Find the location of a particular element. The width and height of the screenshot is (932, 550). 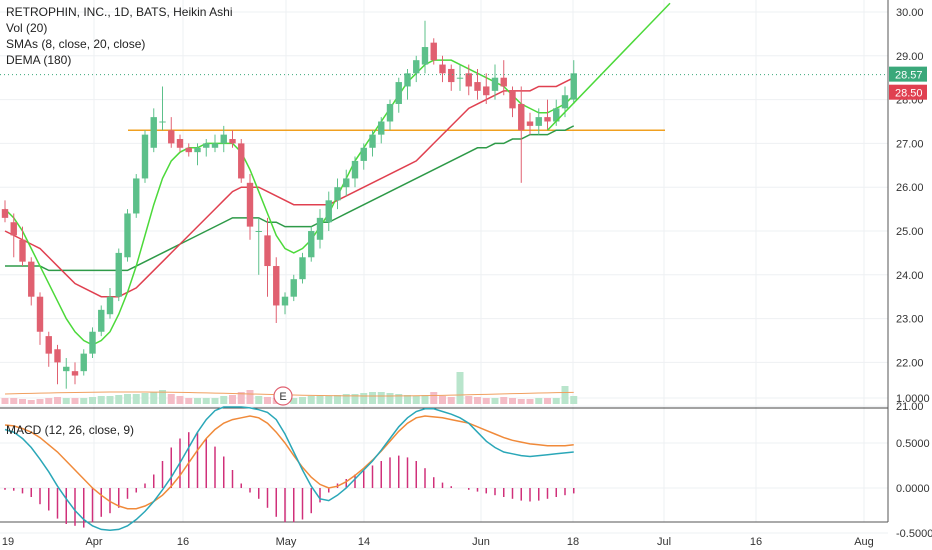

last-price-tag-bg is located at coordinates (908, 74).